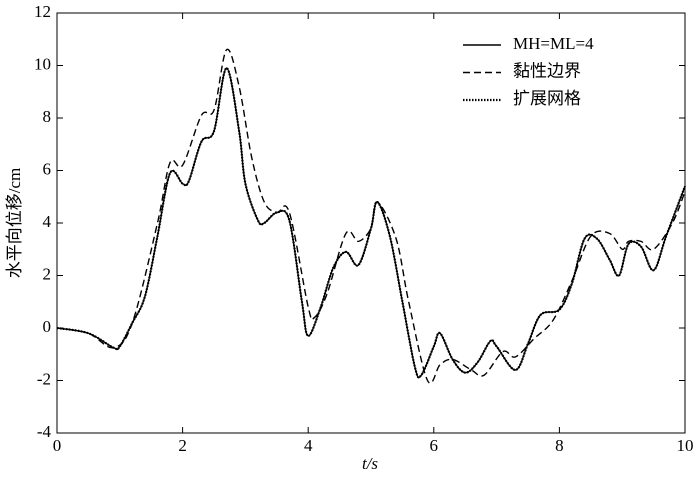  Describe the element at coordinates (547, 70) in the screenshot. I see `legend-label: 黏性边界` at that location.